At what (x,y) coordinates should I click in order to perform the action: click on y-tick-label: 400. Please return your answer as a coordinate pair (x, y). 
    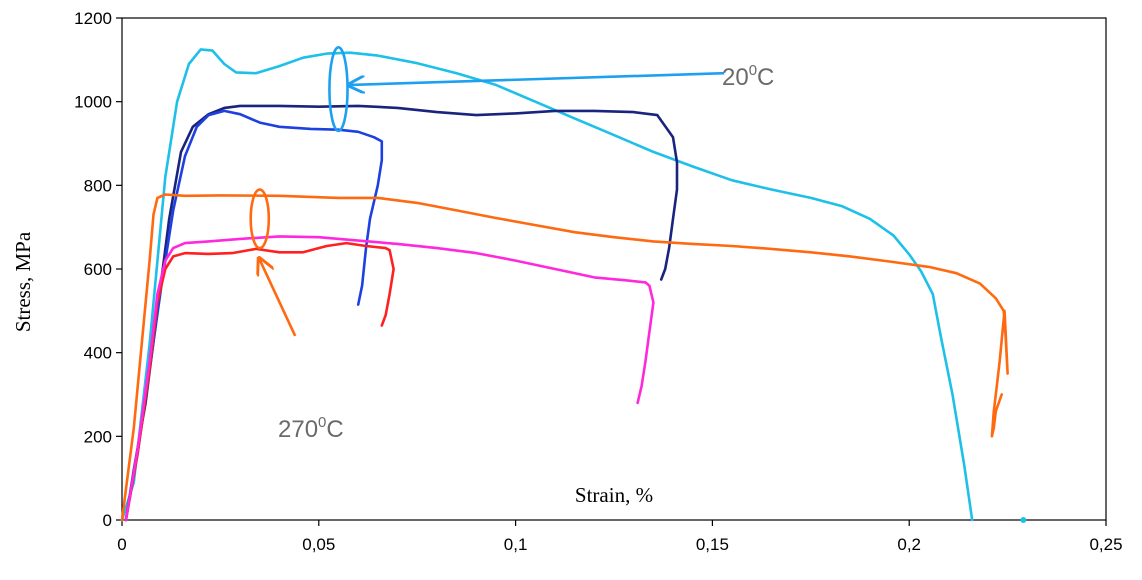
    Looking at the image, I should click on (98, 353).